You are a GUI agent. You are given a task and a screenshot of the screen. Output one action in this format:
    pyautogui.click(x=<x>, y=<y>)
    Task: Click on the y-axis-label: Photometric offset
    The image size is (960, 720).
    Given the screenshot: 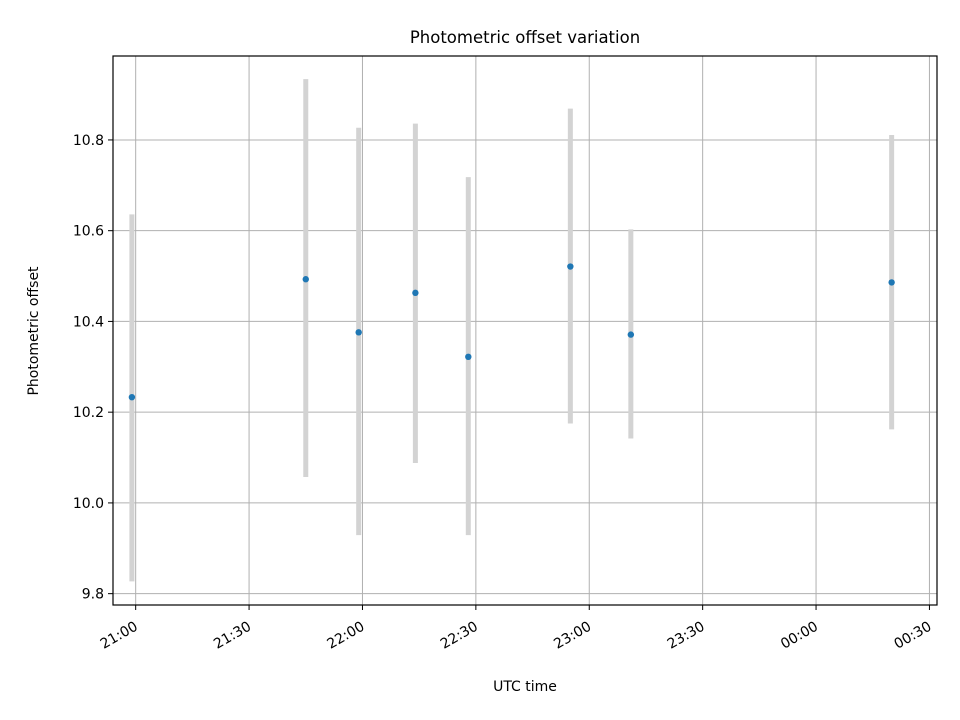 What is the action you would take?
    pyautogui.click(x=34, y=331)
    